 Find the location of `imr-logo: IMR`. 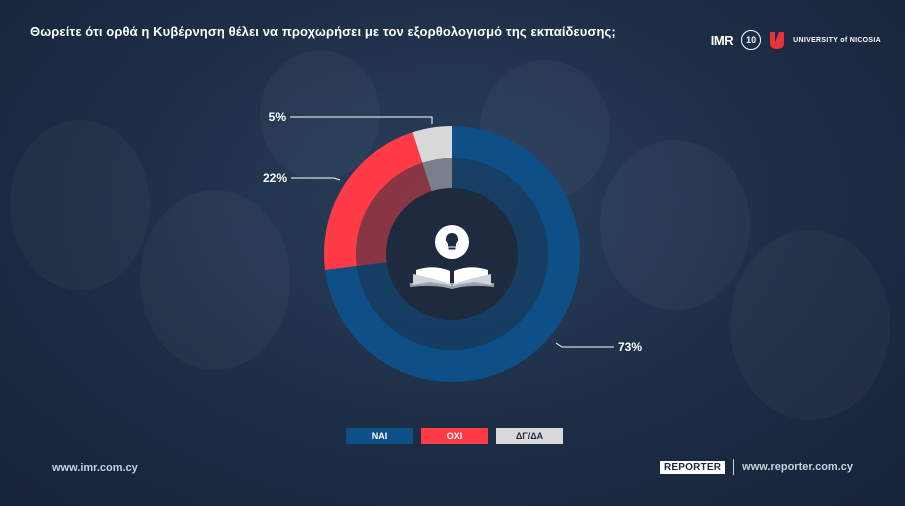

imr-logo: IMR is located at coordinates (722, 40).